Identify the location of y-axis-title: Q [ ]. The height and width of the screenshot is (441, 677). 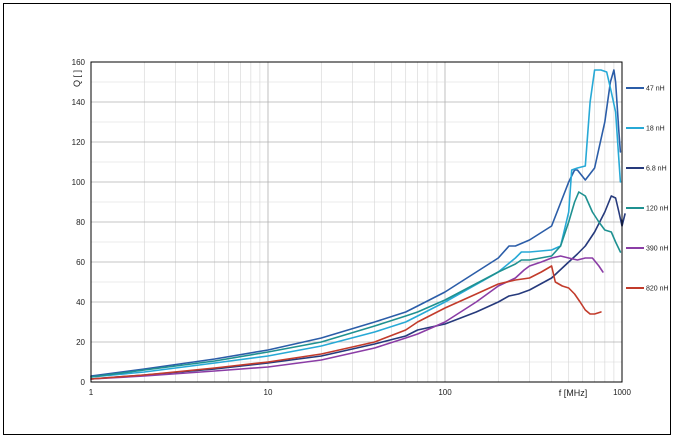
(77, 78).